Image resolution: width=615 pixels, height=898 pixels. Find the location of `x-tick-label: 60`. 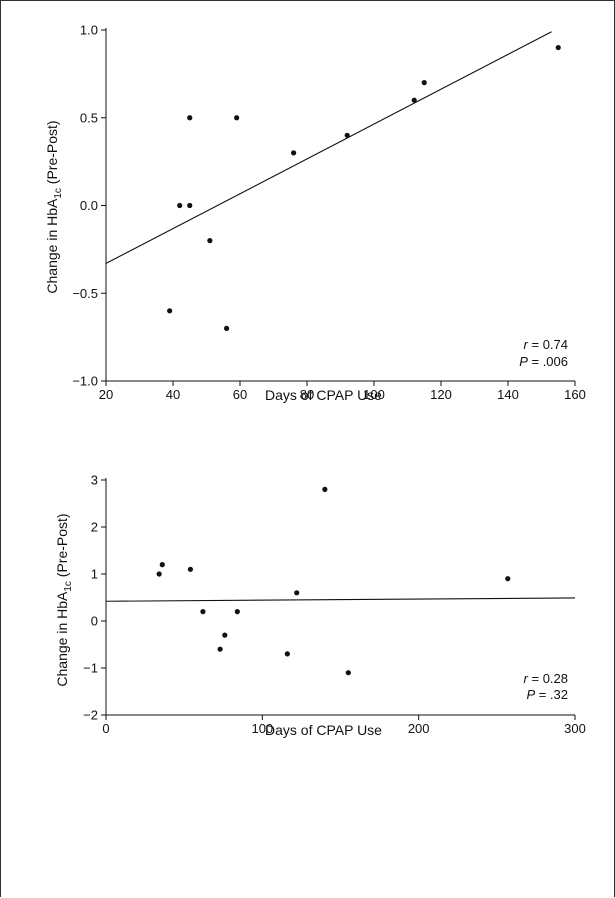

x-tick-label: 60 is located at coordinates (240, 394).